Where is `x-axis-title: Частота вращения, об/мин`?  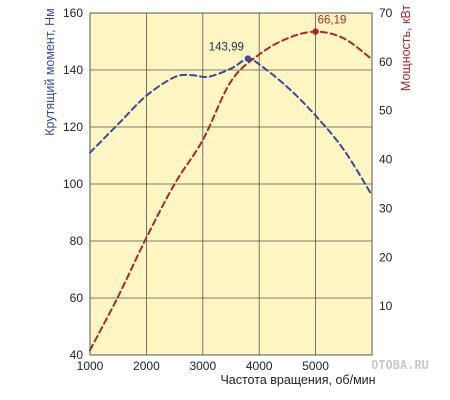 x-axis-title: Частота вращения, об/мин is located at coordinates (297, 380).